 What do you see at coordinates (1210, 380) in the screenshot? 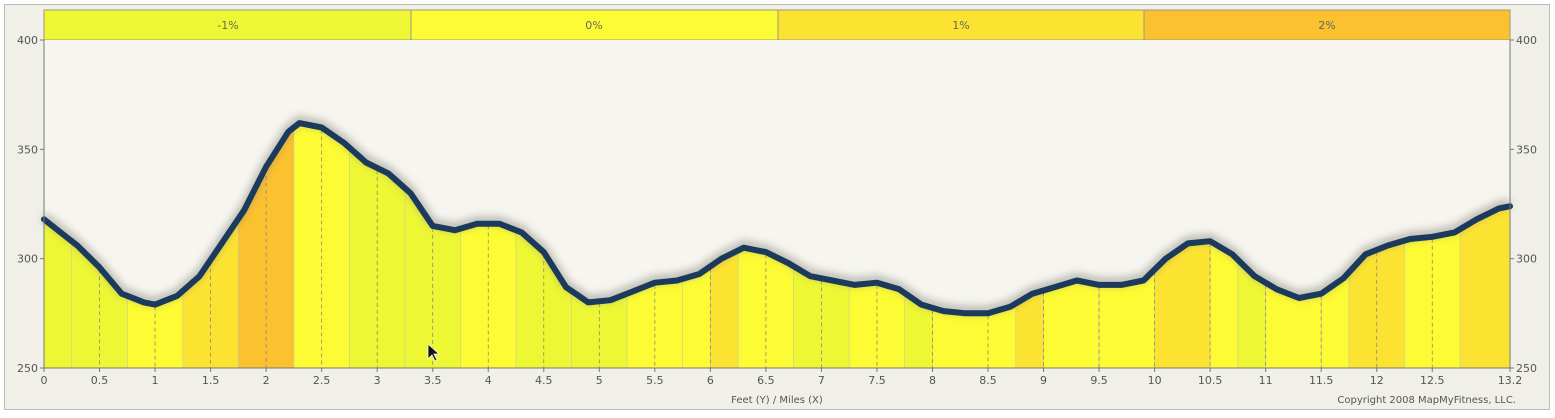
I see `x-tick-label: 10.5` at bounding box center [1210, 380].